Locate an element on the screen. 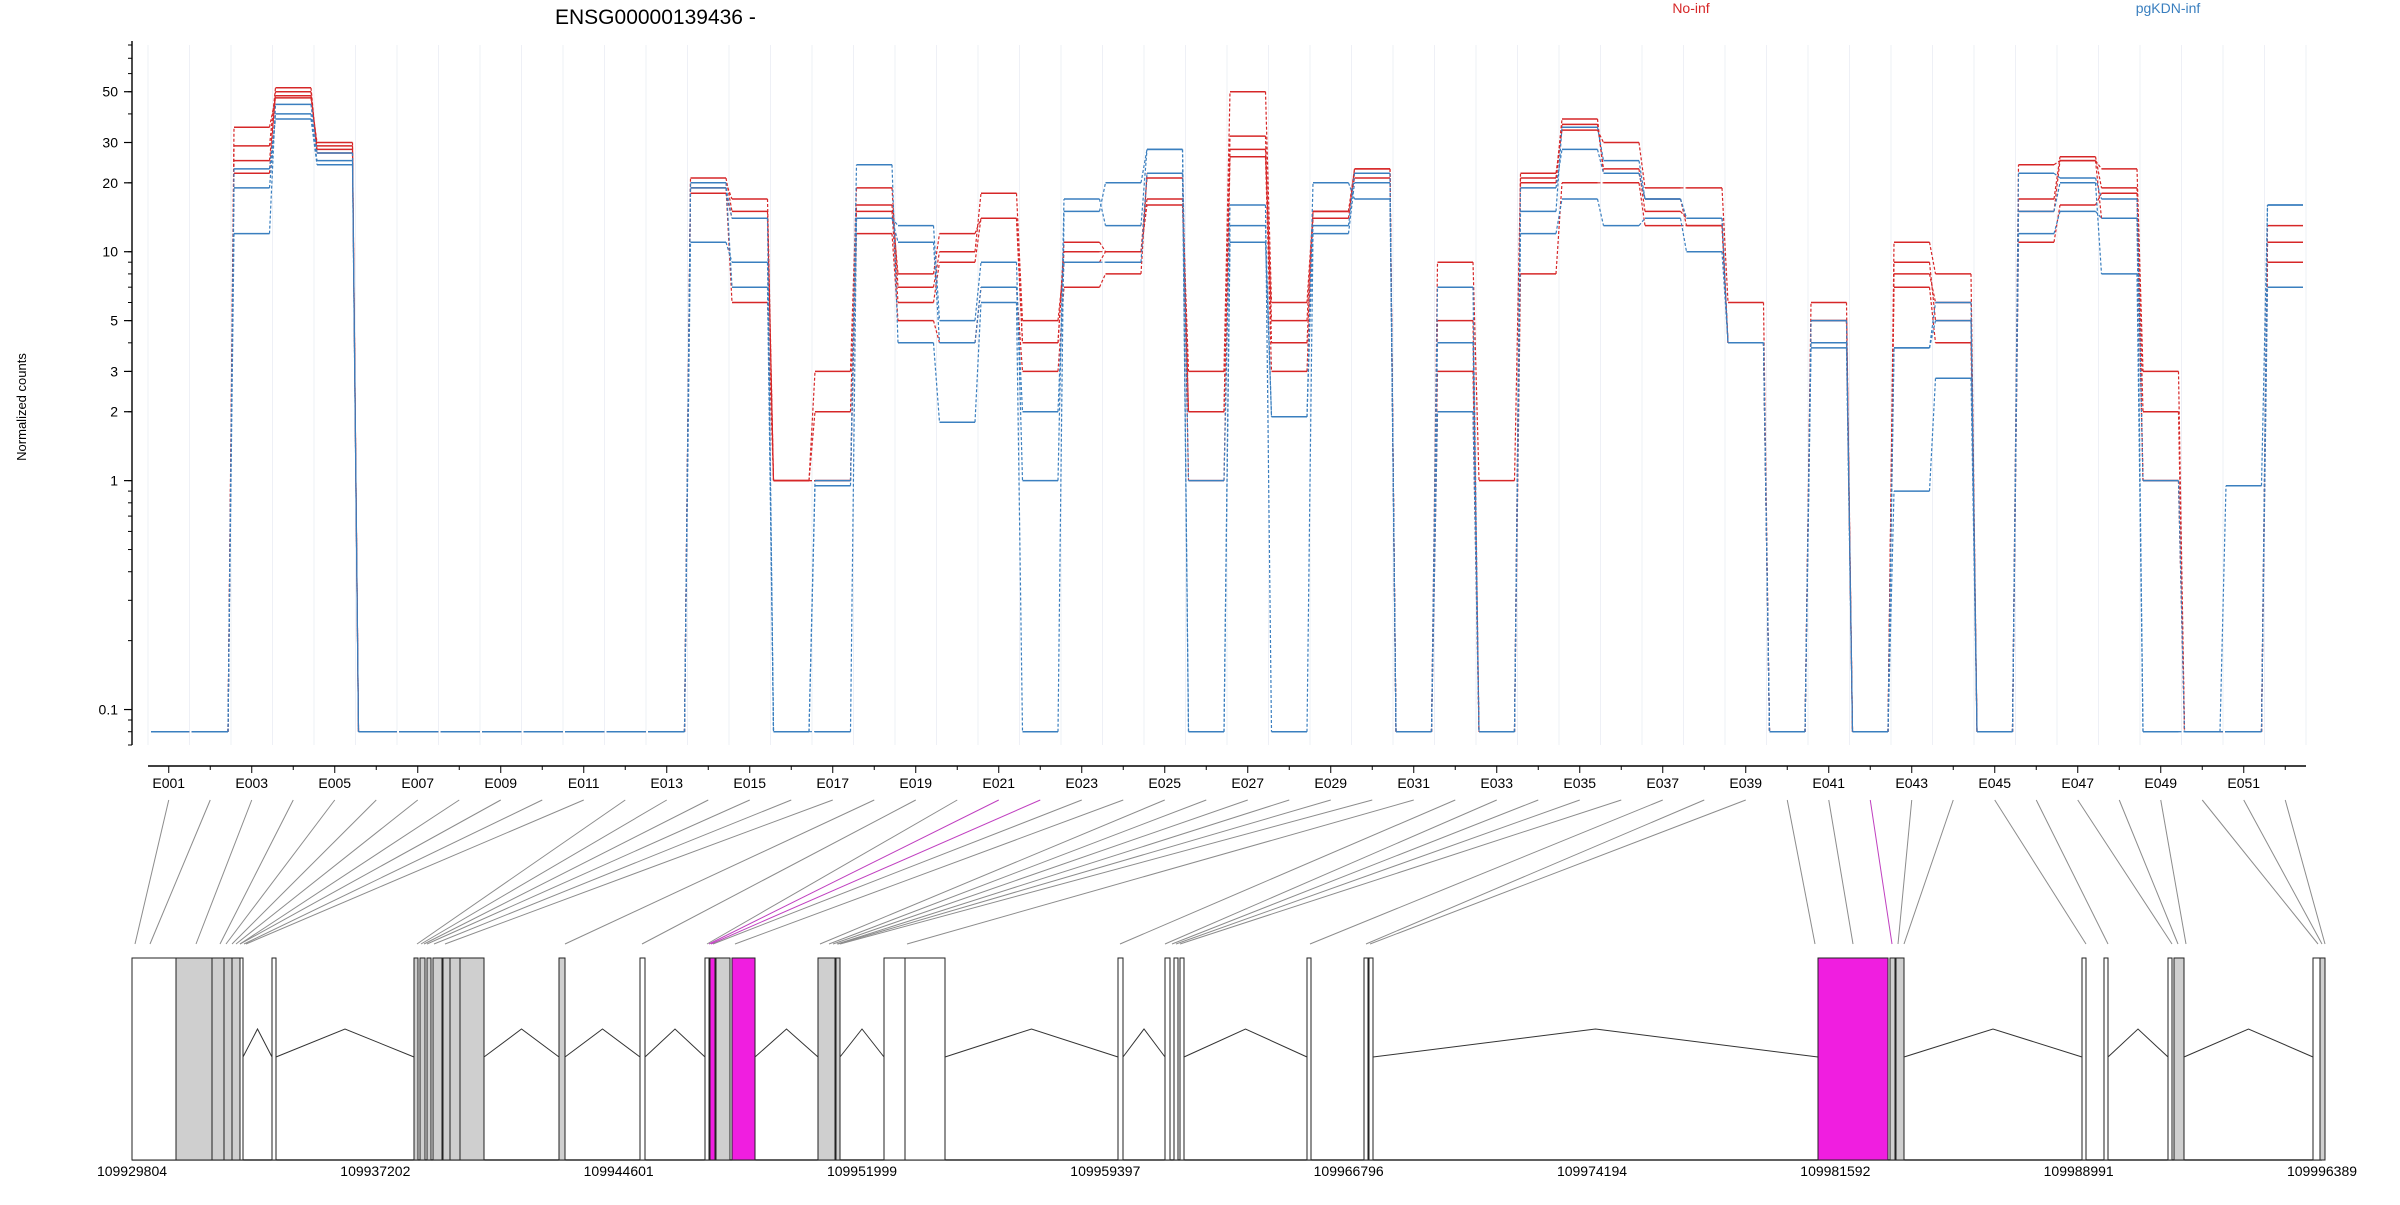  x-tick-label: E009 is located at coordinates (500, 783).